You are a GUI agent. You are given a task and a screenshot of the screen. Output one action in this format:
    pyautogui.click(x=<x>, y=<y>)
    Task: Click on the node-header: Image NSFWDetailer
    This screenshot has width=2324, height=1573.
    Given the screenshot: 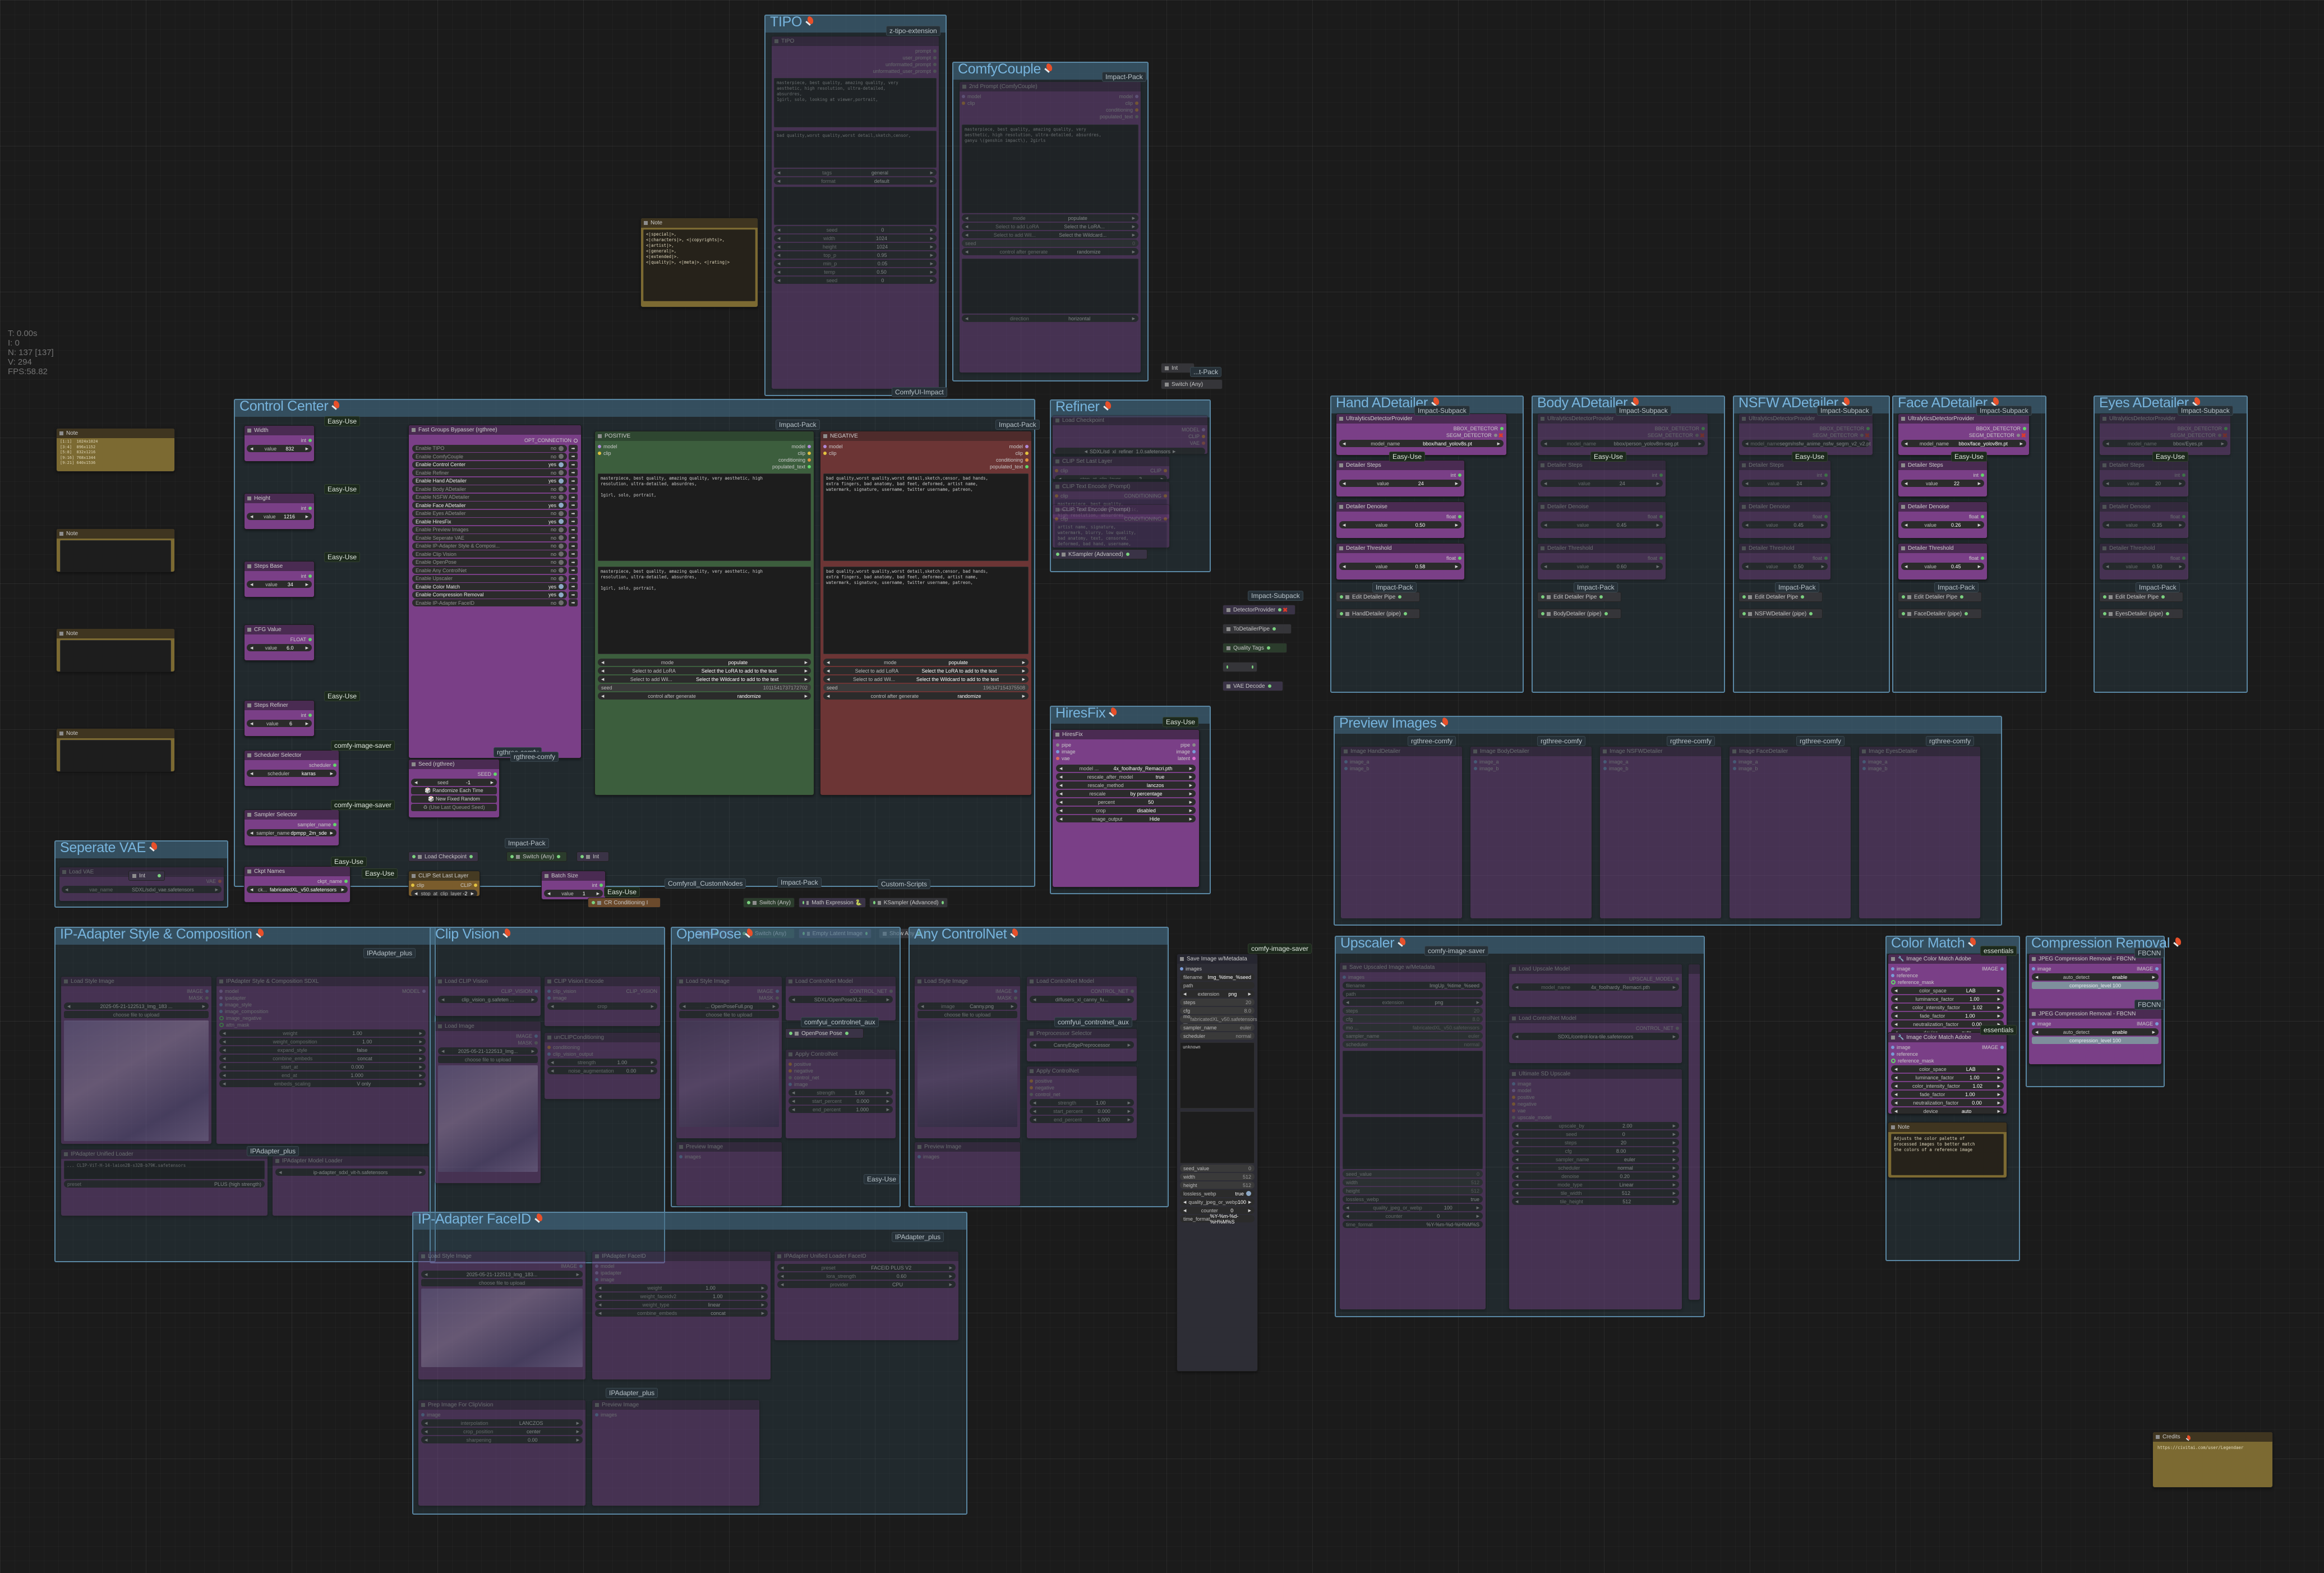 What is the action you would take?
    pyautogui.click(x=1660, y=751)
    